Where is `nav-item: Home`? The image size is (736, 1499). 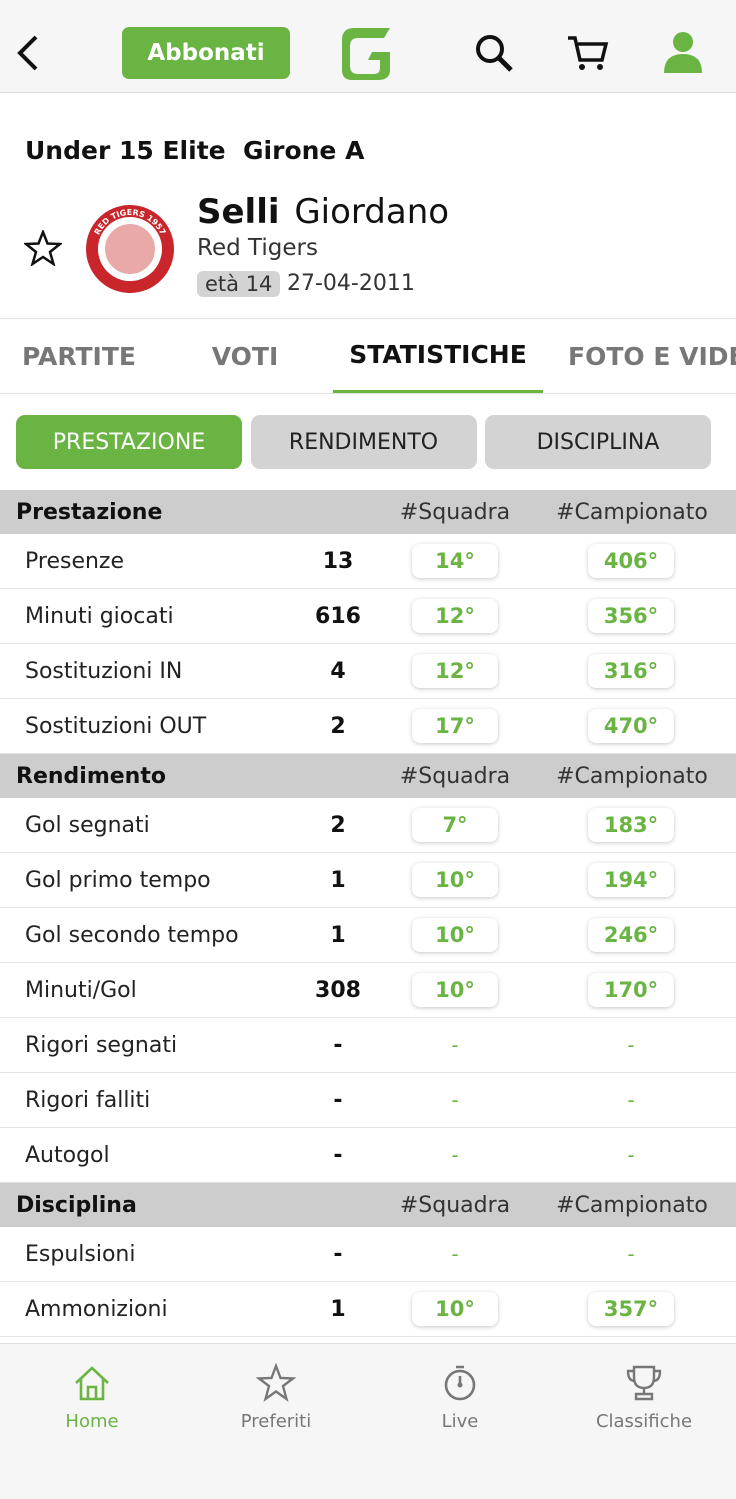 nav-item: Home is located at coordinates (92, 1394).